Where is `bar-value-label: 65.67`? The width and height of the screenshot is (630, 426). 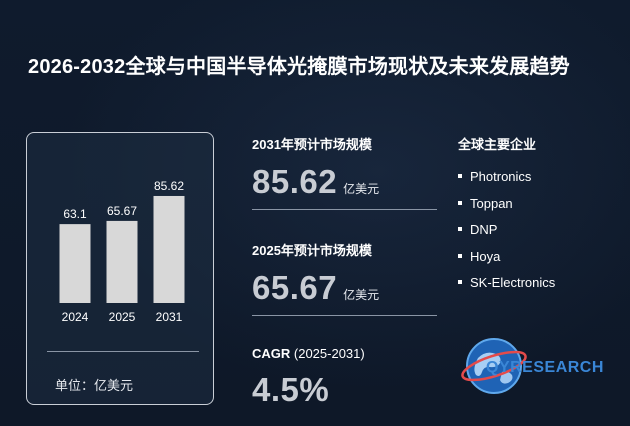 bar-value-label: 65.67 is located at coordinates (122, 211).